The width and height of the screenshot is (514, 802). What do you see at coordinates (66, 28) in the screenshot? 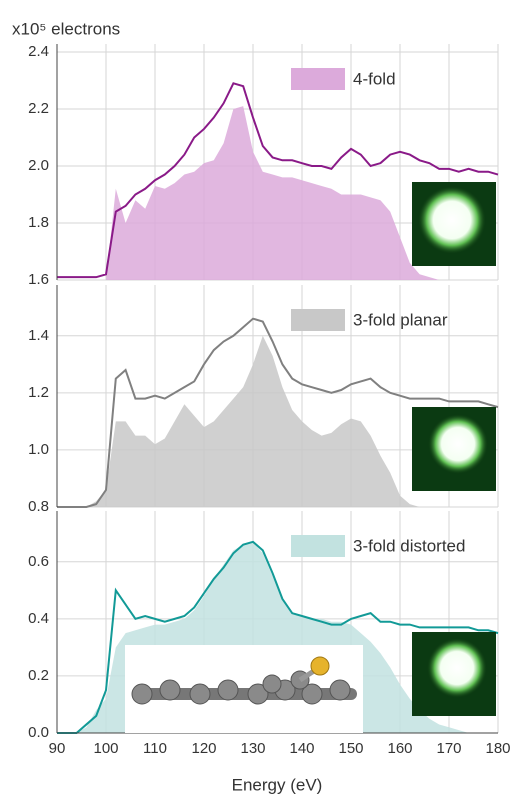
I see `y-axis-label: x10⁵ electrons` at bounding box center [66, 28].